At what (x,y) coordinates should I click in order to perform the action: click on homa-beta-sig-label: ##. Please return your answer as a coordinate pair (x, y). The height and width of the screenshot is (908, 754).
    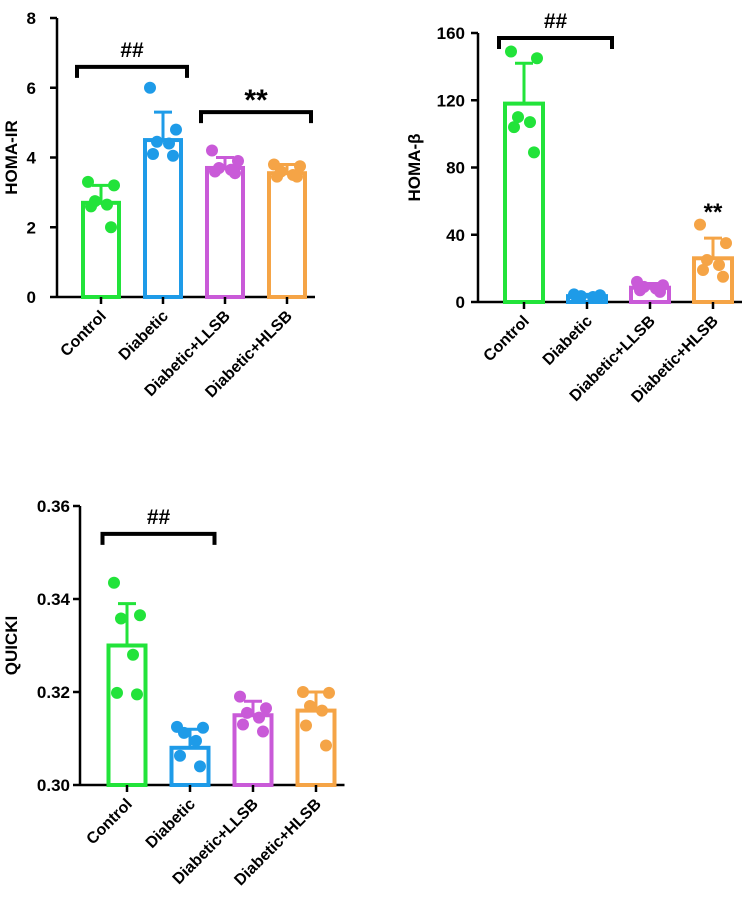
    Looking at the image, I should click on (556, 21).